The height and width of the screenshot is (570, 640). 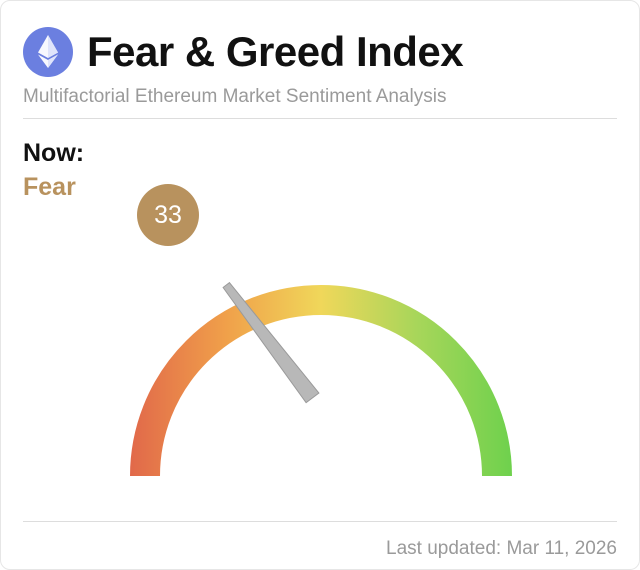 What do you see at coordinates (54, 153) in the screenshot?
I see `now-label: Now:` at bounding box center [54, 153].